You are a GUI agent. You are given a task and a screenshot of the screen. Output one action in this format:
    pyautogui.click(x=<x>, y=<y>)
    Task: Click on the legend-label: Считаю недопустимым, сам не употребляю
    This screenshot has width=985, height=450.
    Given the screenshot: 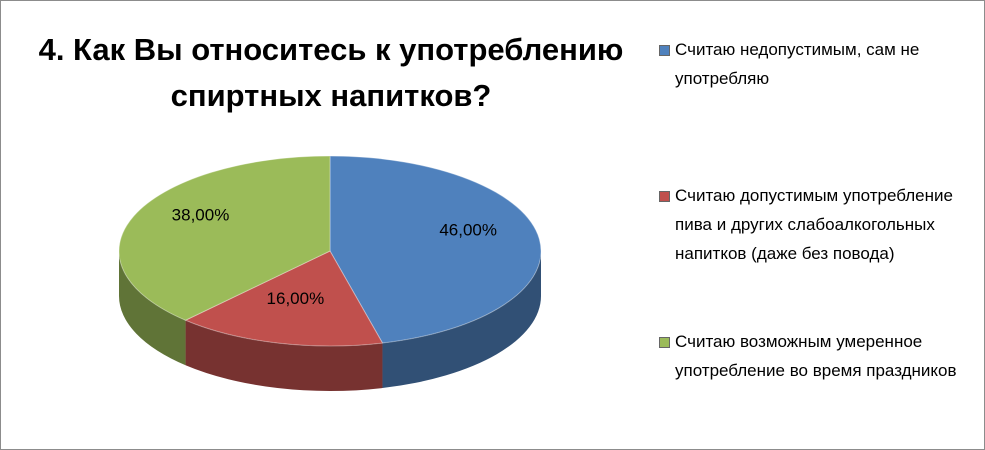 What is the action you would take?
    pyautogui.click(x=797, y=64)
    